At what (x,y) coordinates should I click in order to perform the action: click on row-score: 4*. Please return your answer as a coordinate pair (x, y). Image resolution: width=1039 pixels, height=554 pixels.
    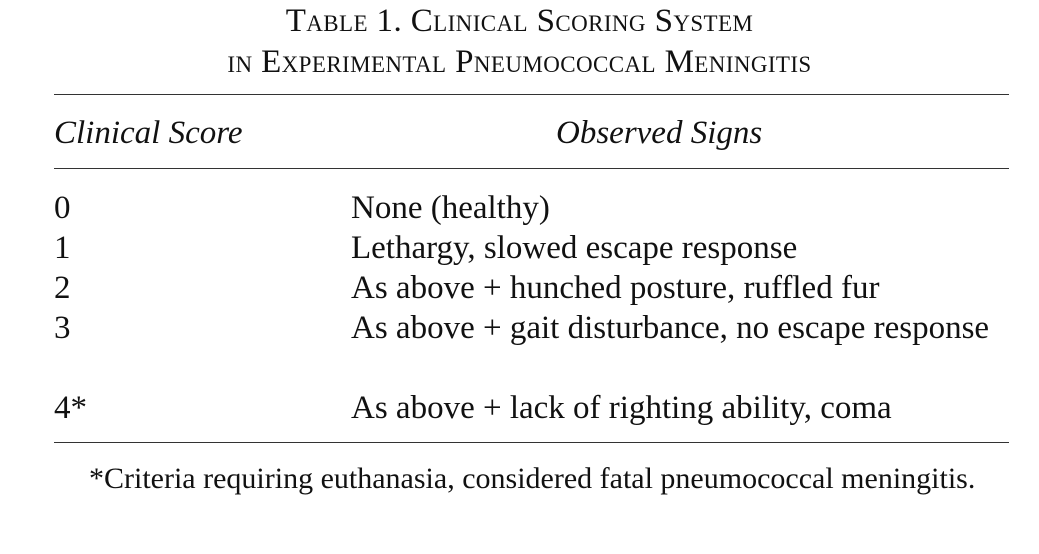
    Looking at the image, I should click on (70, 408).